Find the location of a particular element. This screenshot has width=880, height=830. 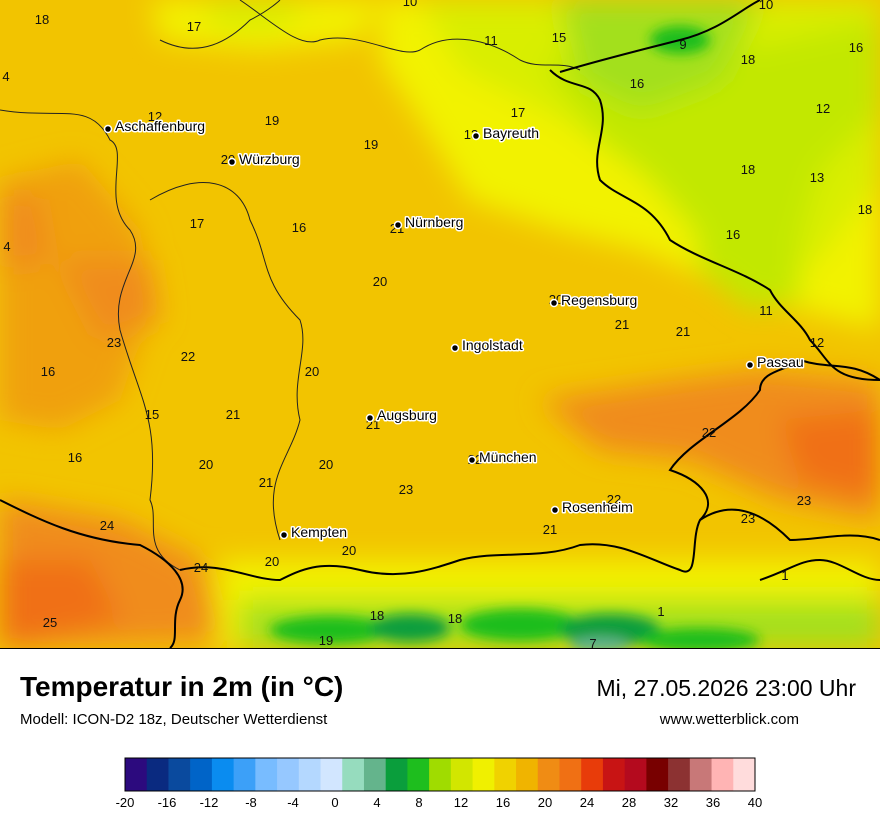

city-name: Passau is located at coordinates (780, 362).